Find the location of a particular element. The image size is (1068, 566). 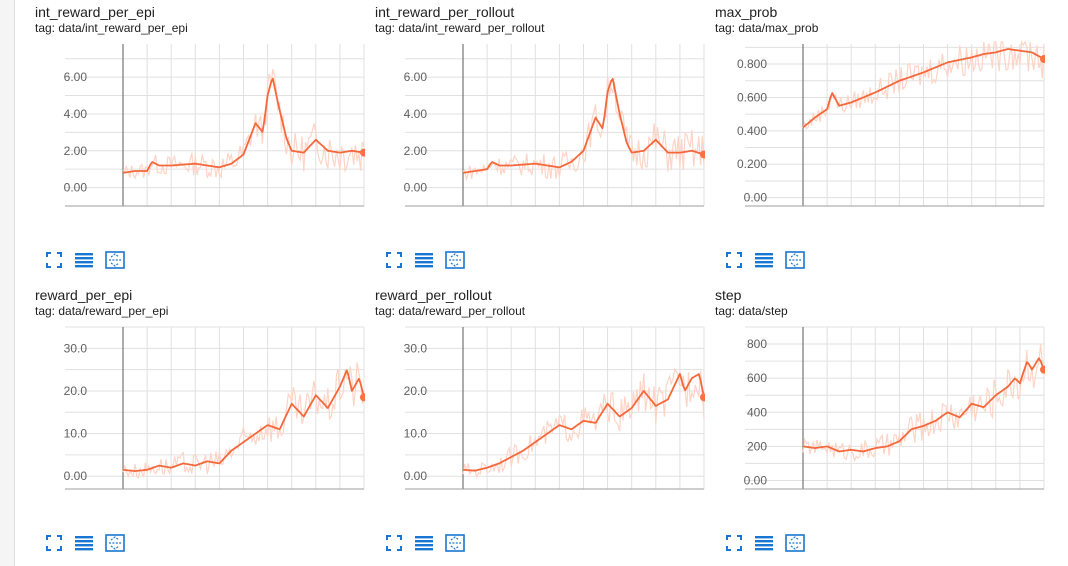

chart-title: int_reward_per_epi is located at coordinates (95, 12).